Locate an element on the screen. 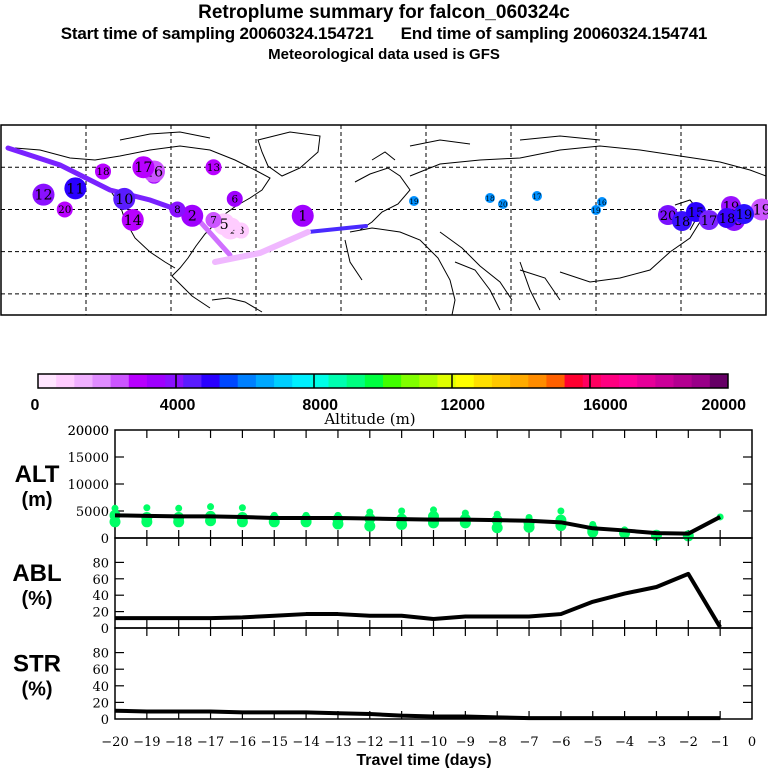  plume-cluster-small: 20 is located at coordinates (503, 204).